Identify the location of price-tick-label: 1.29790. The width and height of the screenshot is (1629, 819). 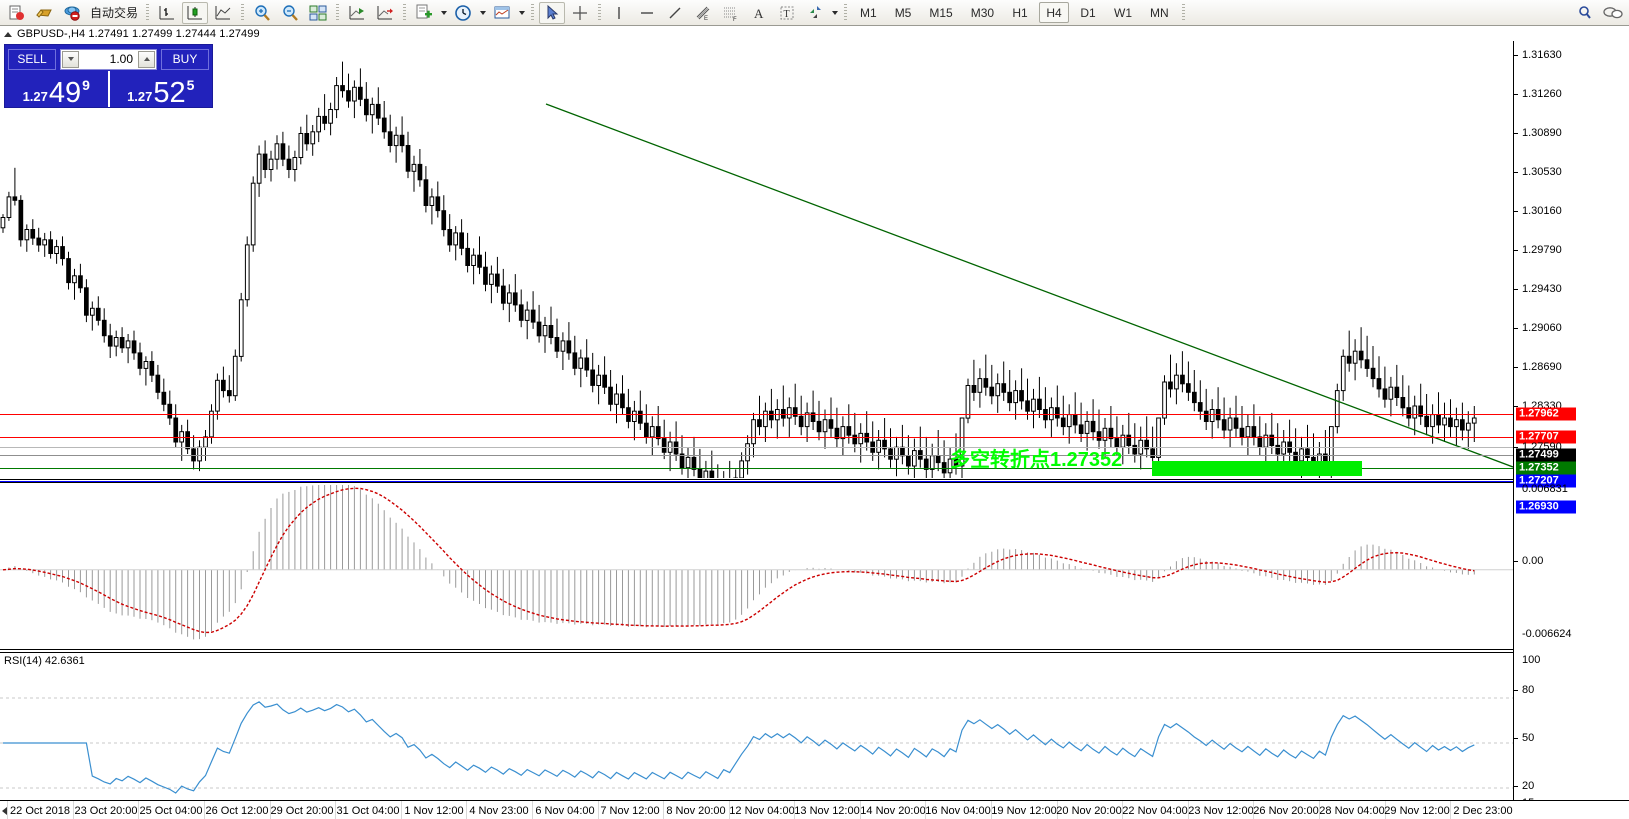
(1542, 250).